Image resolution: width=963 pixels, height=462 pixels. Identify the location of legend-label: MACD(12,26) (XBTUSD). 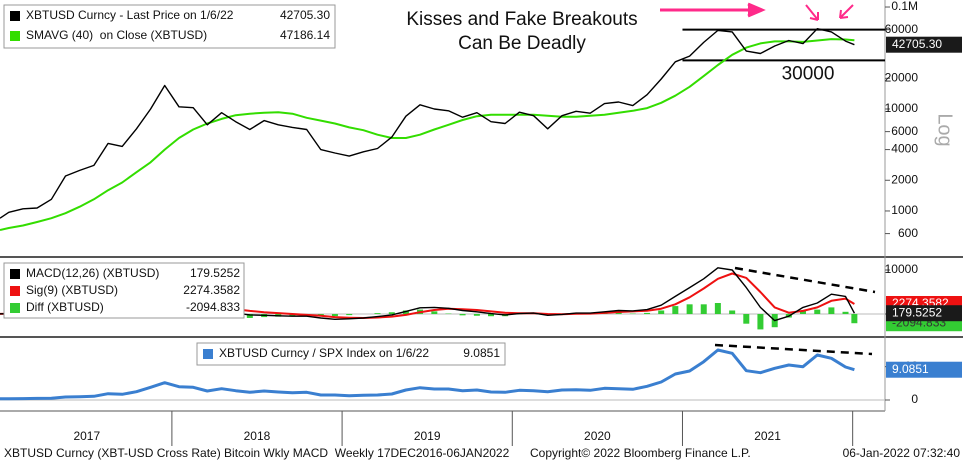
(92, 273).